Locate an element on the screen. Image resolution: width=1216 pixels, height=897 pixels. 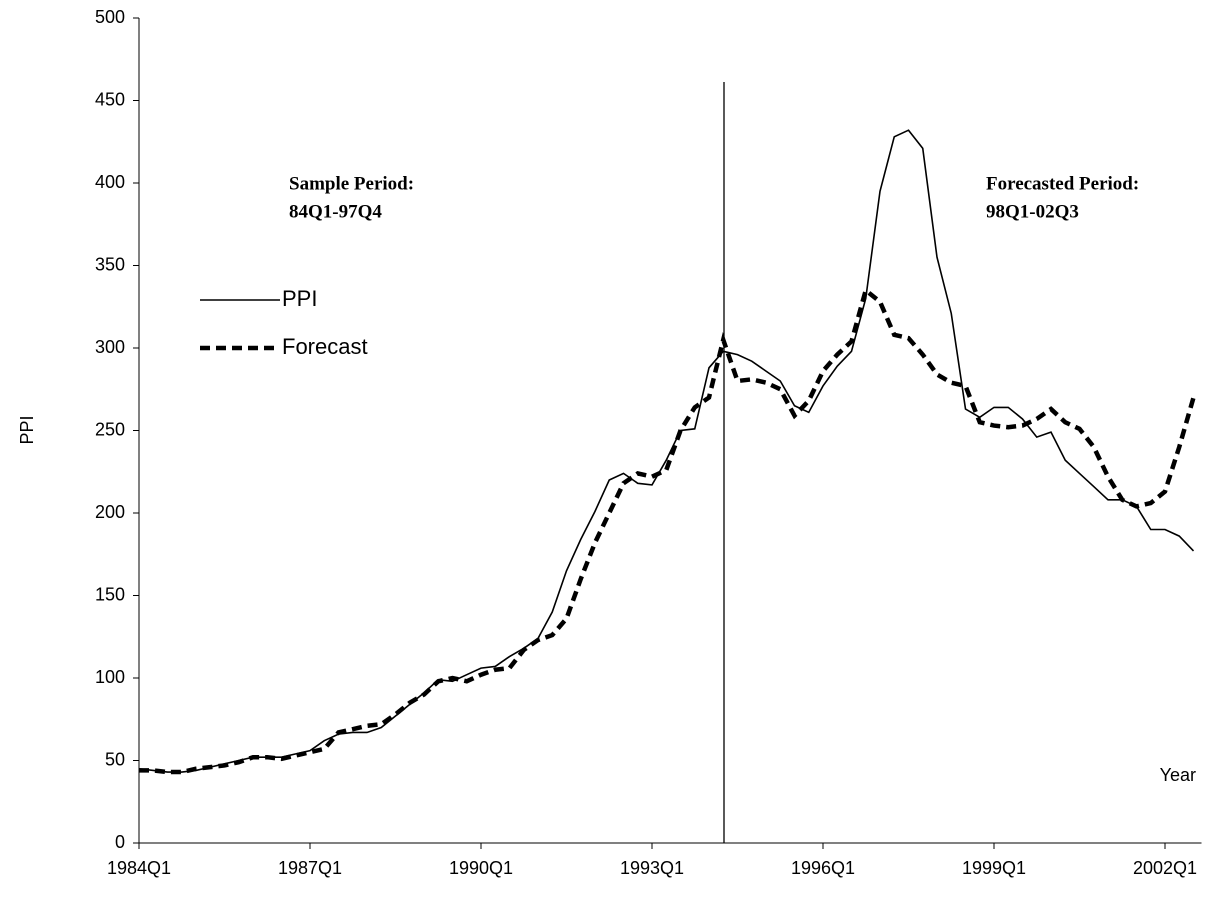
y-tick-label: 200 is located at coordinates (110, 512).